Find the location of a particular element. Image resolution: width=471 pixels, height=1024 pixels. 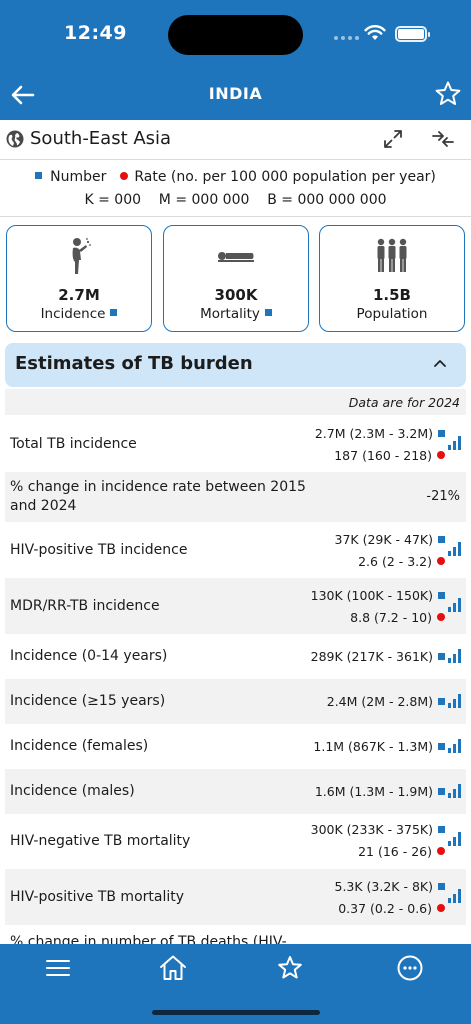

row-number-value: 1.1M (867K - 1.3M) is located at coordinates (373, 746).